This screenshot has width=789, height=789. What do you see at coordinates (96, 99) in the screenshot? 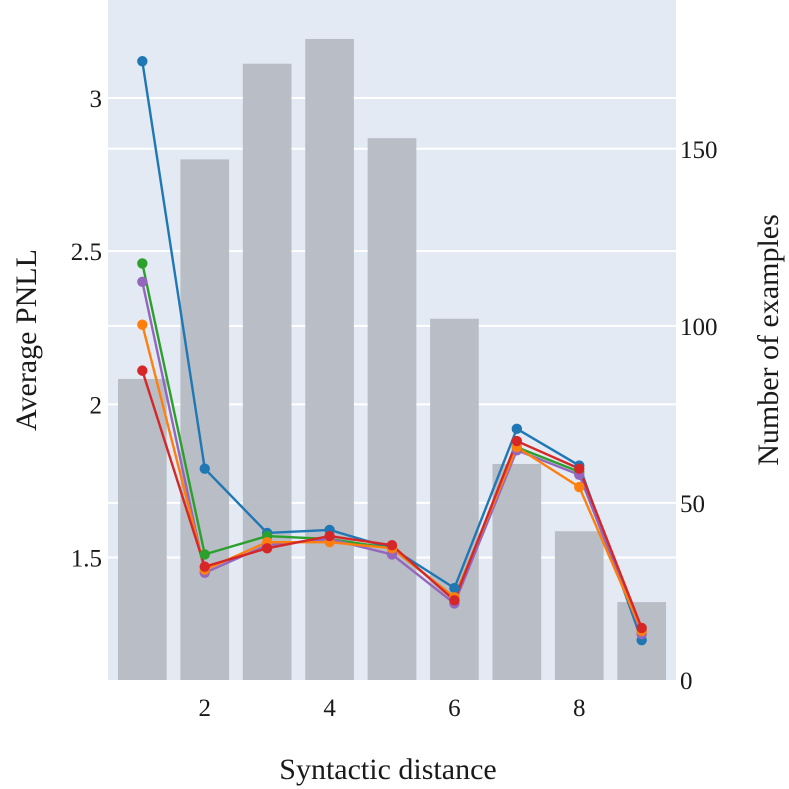
I see `y-left-tick-label: 3` at bounding box center [96, 99].